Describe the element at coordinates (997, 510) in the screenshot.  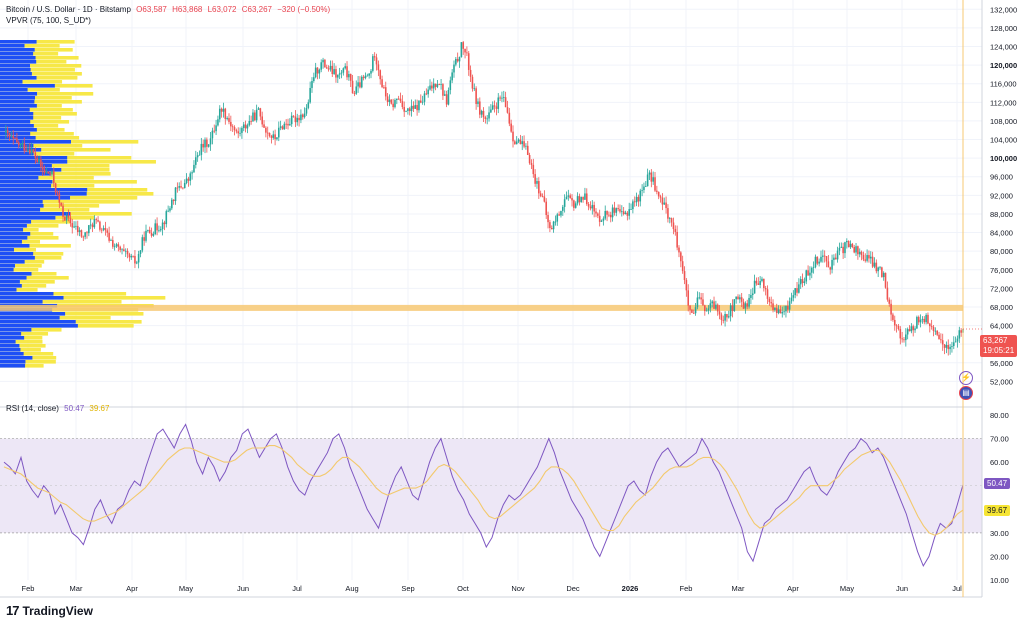
I see `rsi-ma-value-badge: 39.67` at that location.